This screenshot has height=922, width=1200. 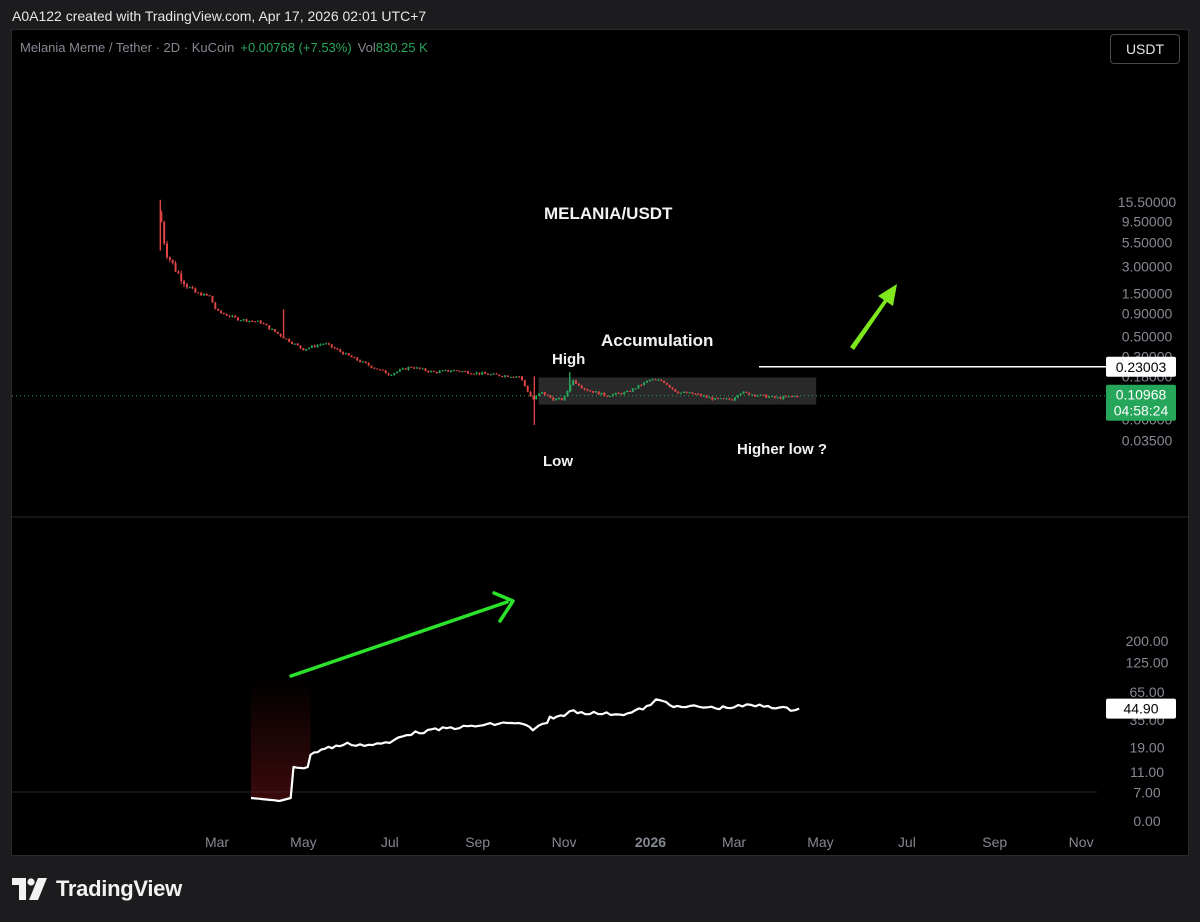 What do you see at coordinates (782, 449) in the screenshot?
I see `annotation-higher-low: Higher low ?` at bounding box center [782, 449].